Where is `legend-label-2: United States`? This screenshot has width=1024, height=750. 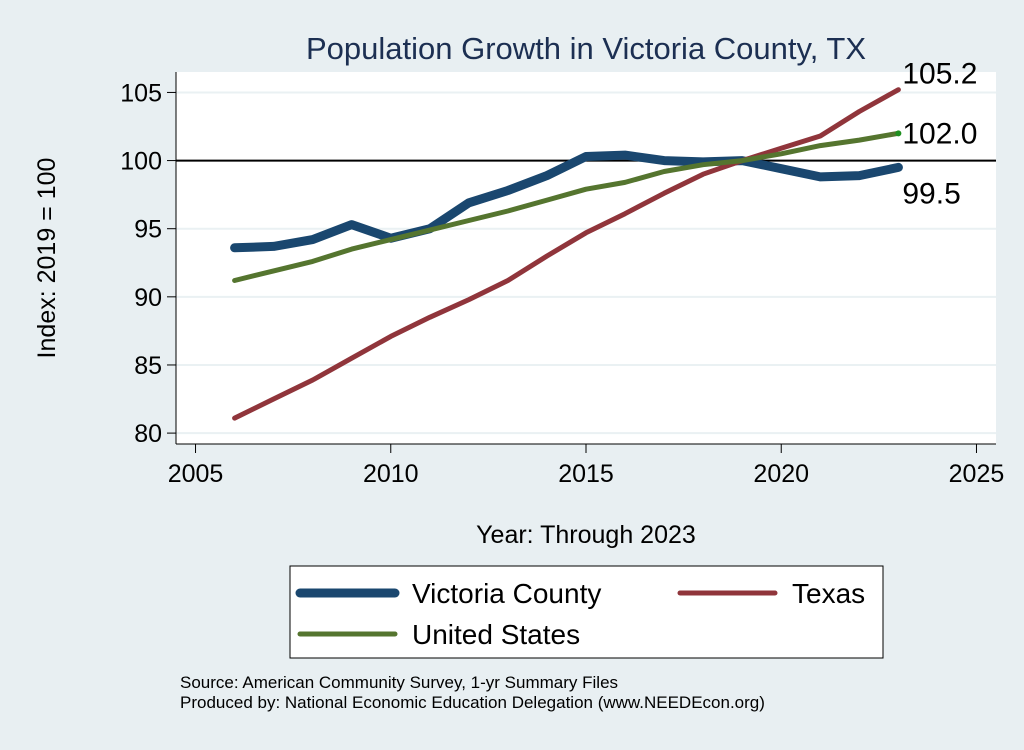
legend-label-2: United States is located at coordinates (496, 634).